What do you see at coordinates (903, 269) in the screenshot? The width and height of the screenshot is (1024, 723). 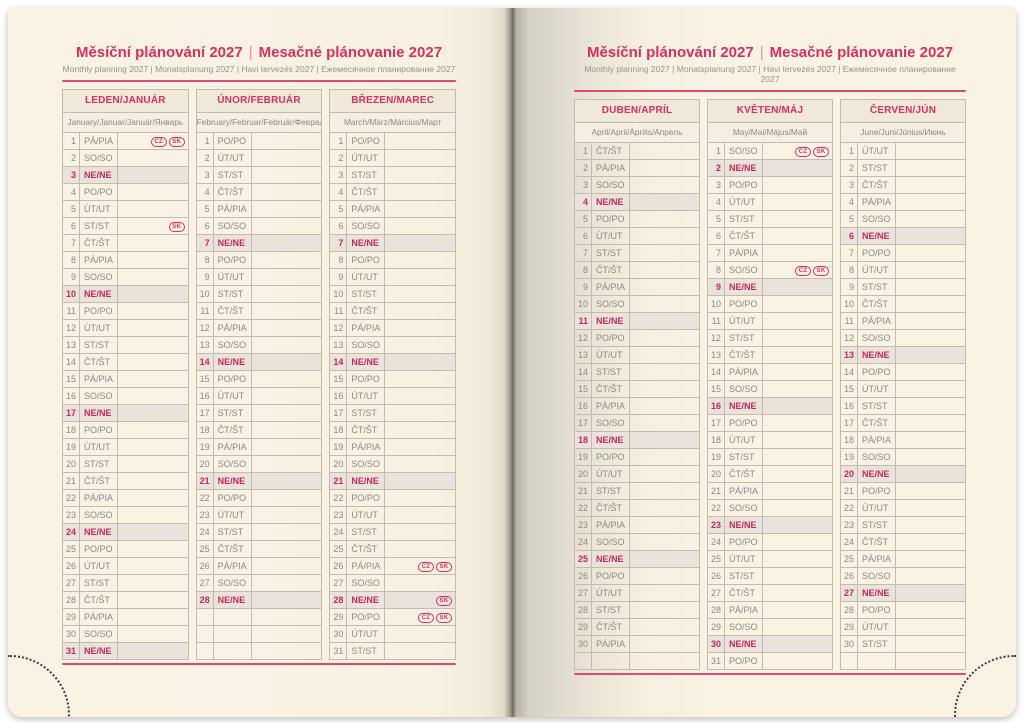 I see `day-row: 8 ÚT/UT` at bounding box center [903, 269].